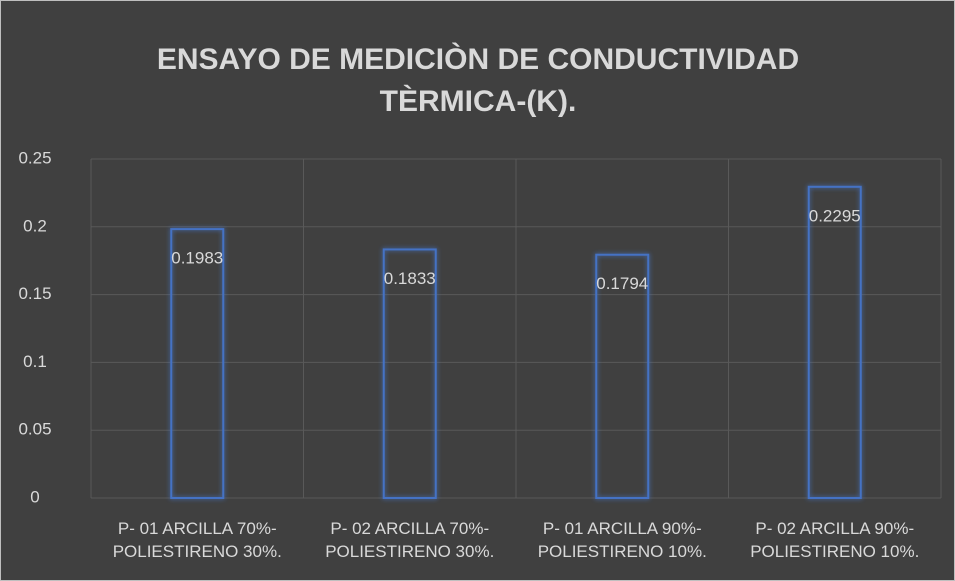 The height and width of the screenshot is (581, 955). What do you see at coordinates (34, 157) in the screenshot?
I see `y-tick-label: 0.25` at bounding box center [34, 157].